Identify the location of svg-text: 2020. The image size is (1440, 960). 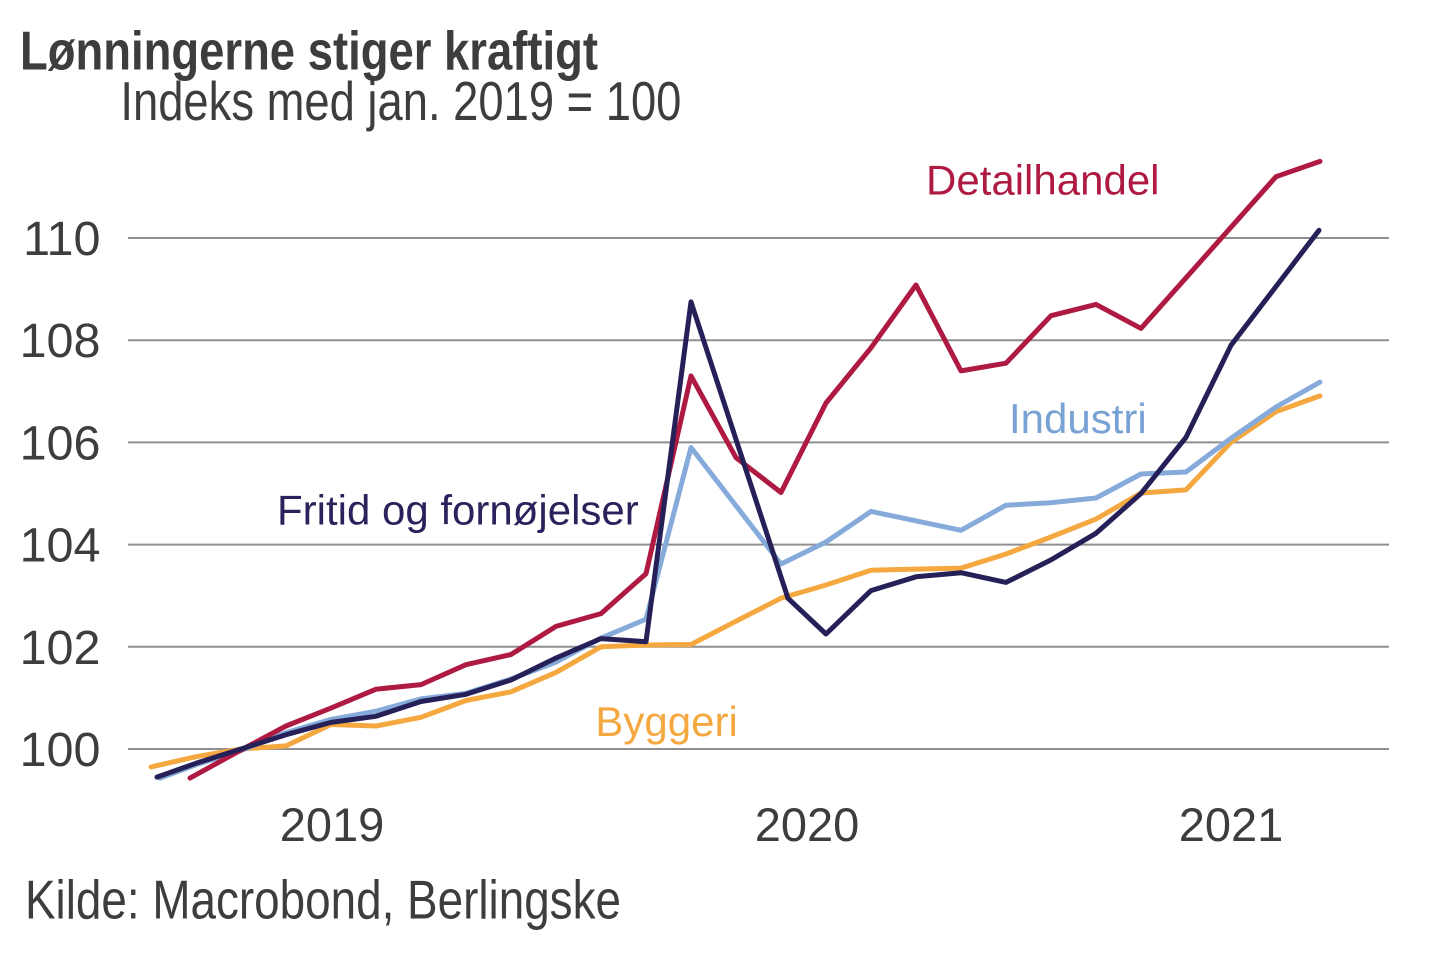
(807, 824).